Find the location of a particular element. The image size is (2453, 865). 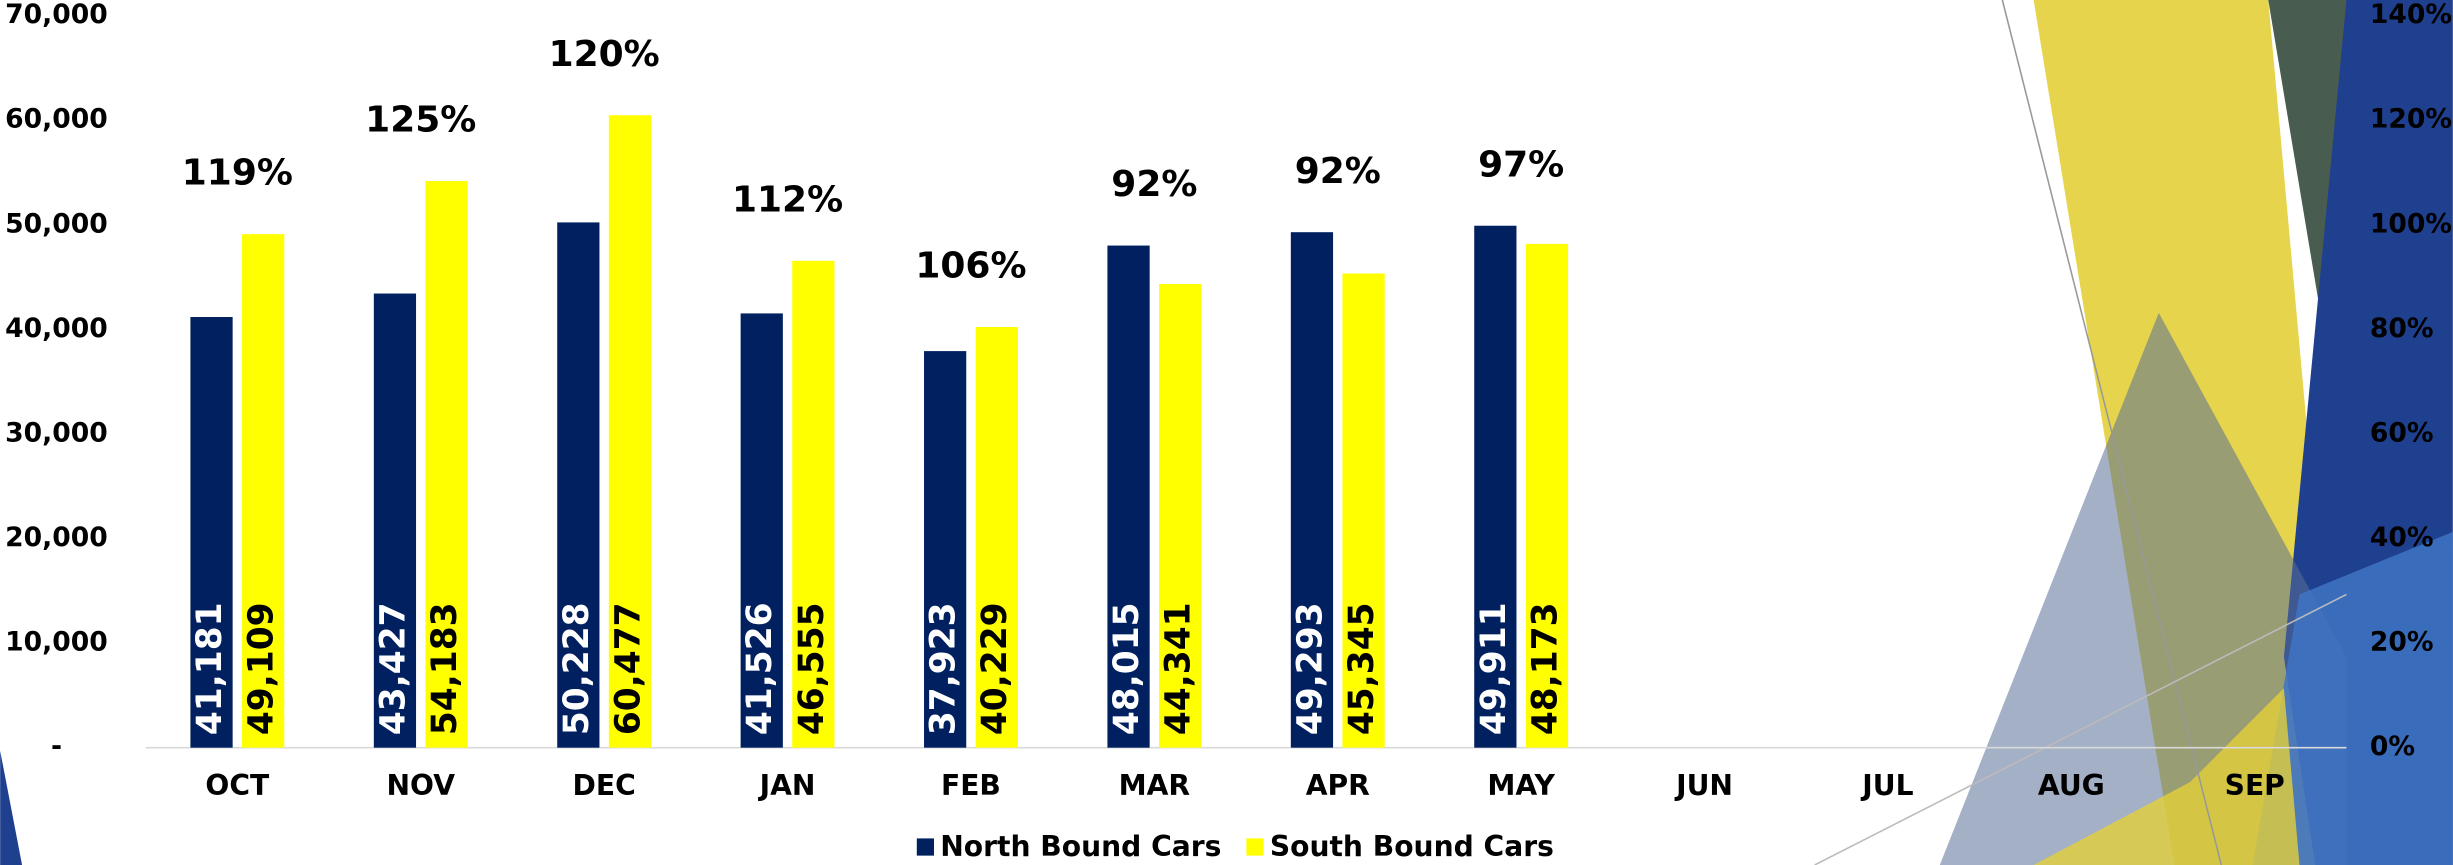

y2-tick-label: 20% is located at coordinates (2402, 642).